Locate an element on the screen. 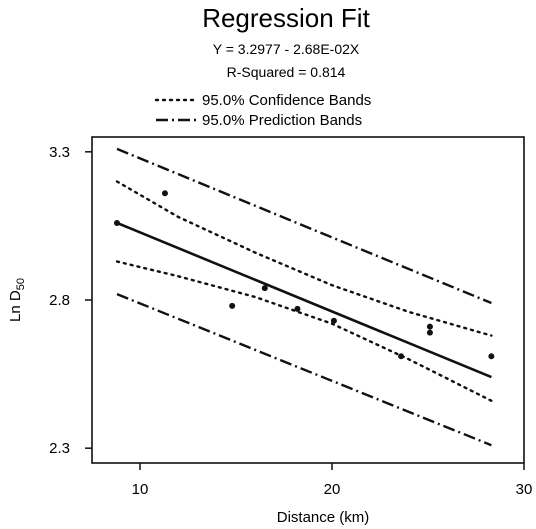 This screenshot has width=536, height=529. x-tick-label: 10 is located at coordinates (140, 489).